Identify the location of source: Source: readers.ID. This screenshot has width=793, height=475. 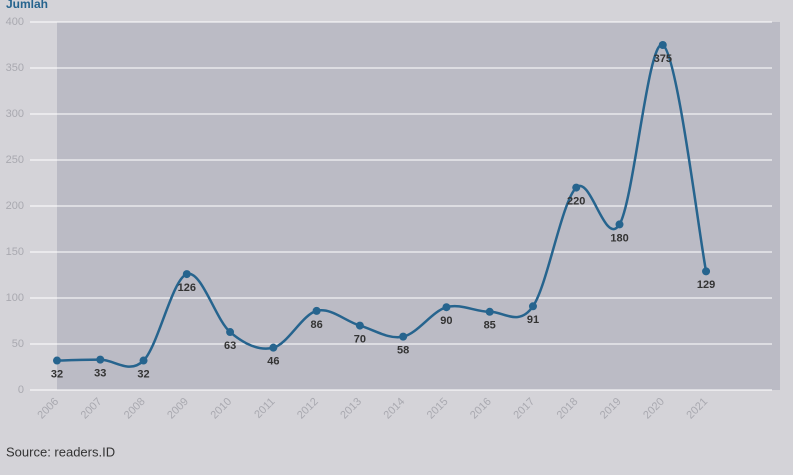
(60, 451).